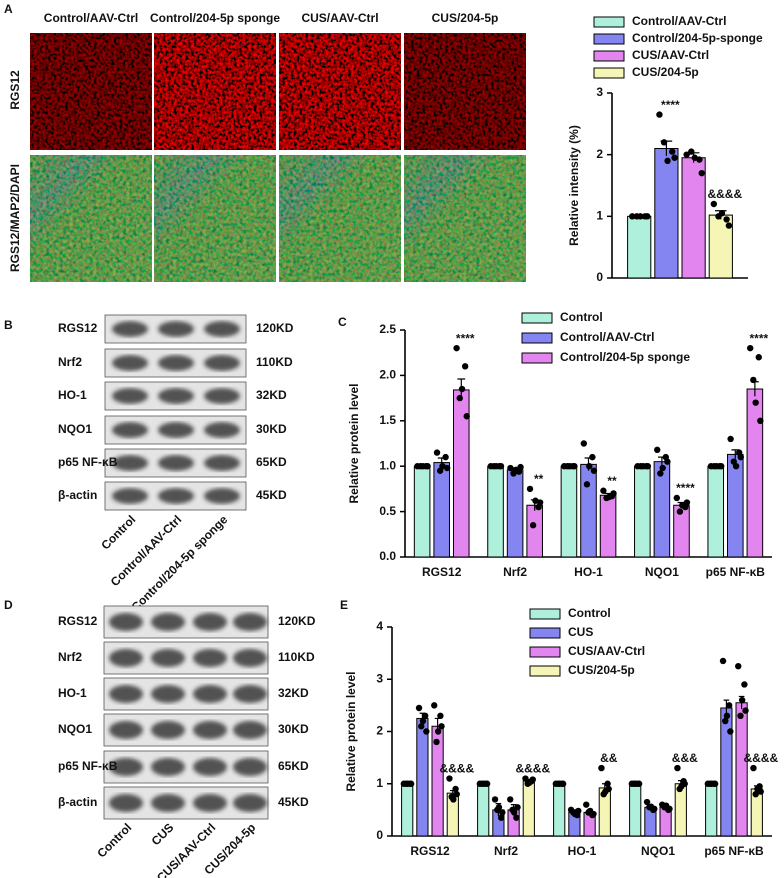 This screenshot has width=784, height=878. What do you see at coordinates (679, 21) in the screenshot?
I see `legend-label: Control/AAV-Ctrl` at bounding box center [679, 21].